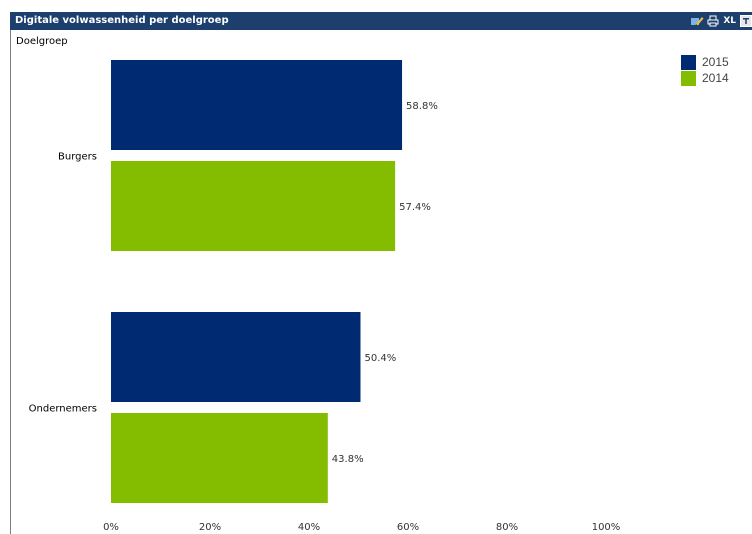 This screenshot has height=534, width=752. I want to click on panel-title: Digitale volwassenheid per doelgroep, so click(122, 20).